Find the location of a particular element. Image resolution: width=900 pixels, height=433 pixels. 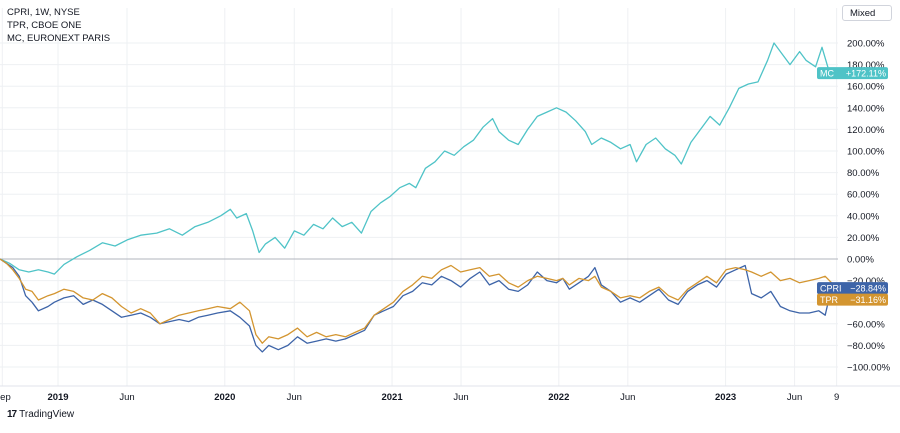

price-badge-tpr: TPR −31.16% is located at coordinates (852, 299).